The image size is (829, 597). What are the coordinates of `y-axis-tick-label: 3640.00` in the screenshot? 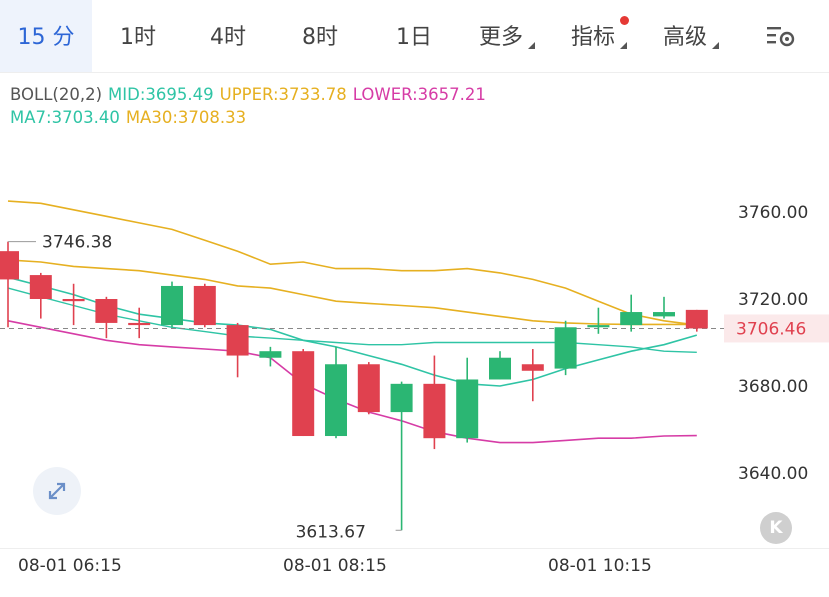 It's located at (773, 474).